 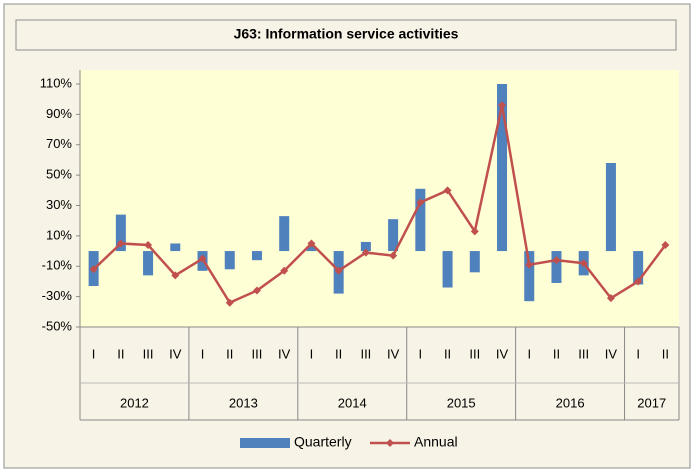 What do you see at coordinates (134, 402) in the screenshot?
I see `x-group-label: 2012` at bounding box center [134, 402].